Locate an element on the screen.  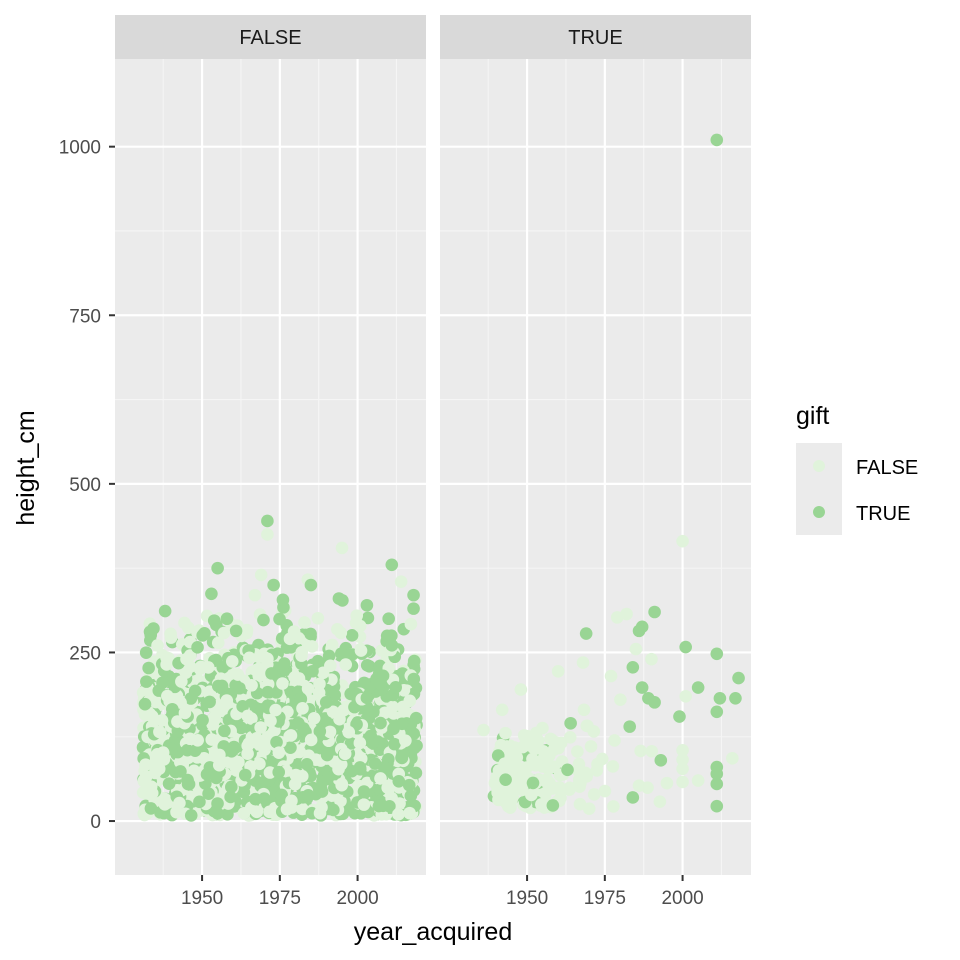
y-axis: 0 250 500 750 1000 is located at coordinates (87, 485).